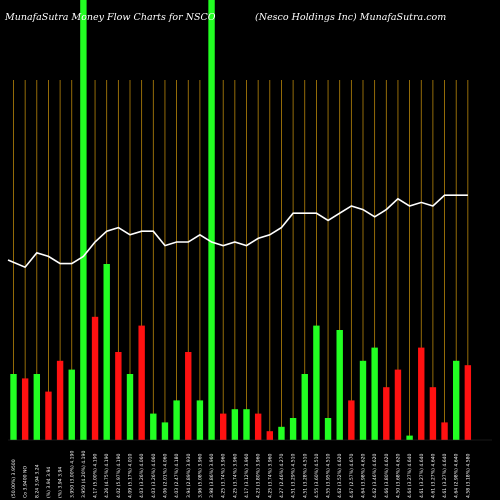  Describe the element at coordinates (110, 17) in the screenshot. I see `chart-title: MunafaSutra Money Flow Charts for NSCO` at that location.